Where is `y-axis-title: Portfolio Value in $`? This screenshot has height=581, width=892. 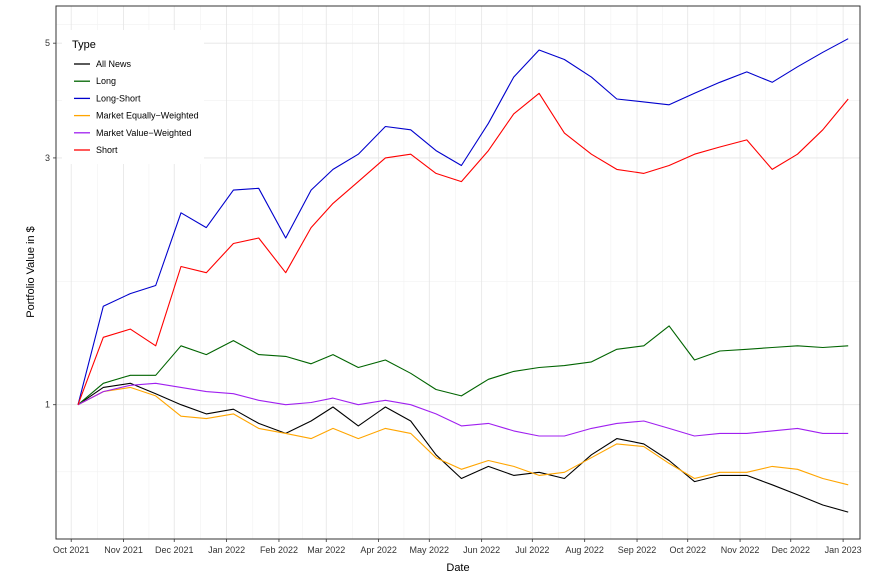
y-axis-title: Portfolio Value in $ is located at coordinates (31, 272).